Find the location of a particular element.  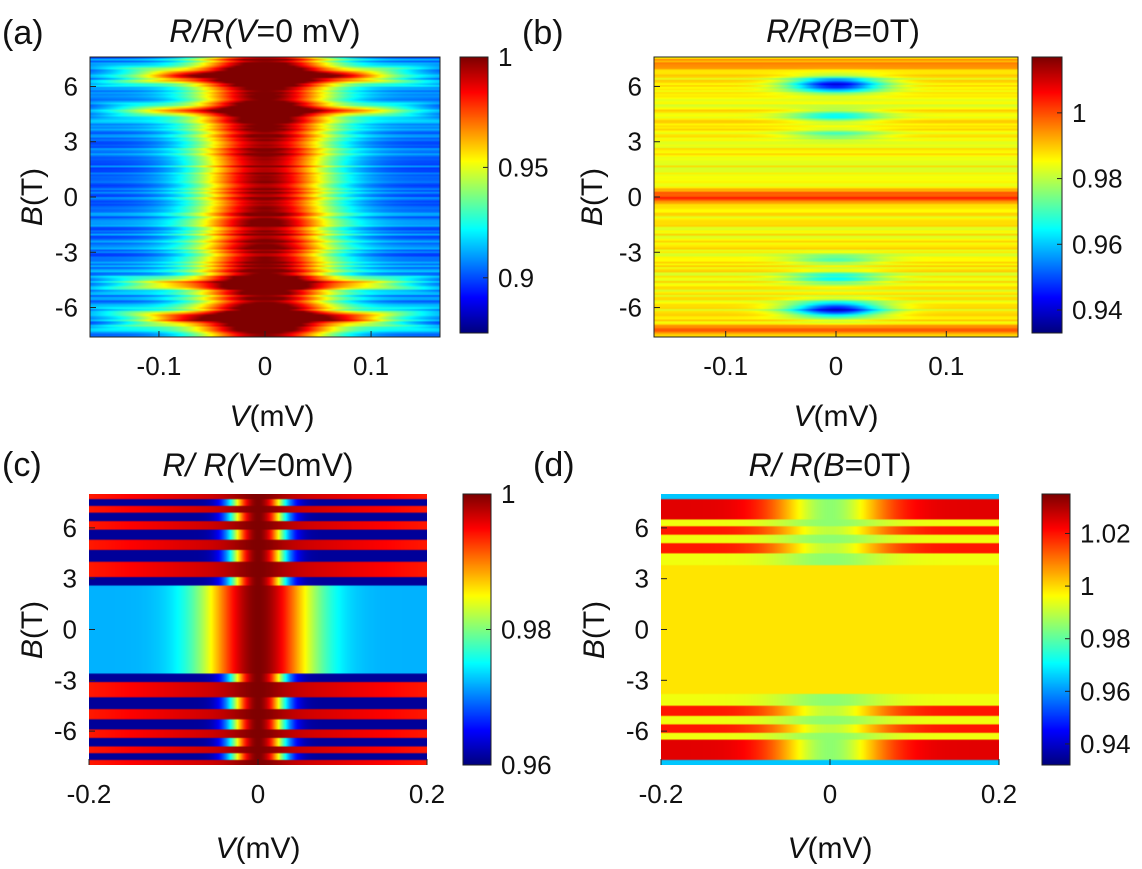

colorbar-tick-label-a: 1 is located at coordinates (505, 57).